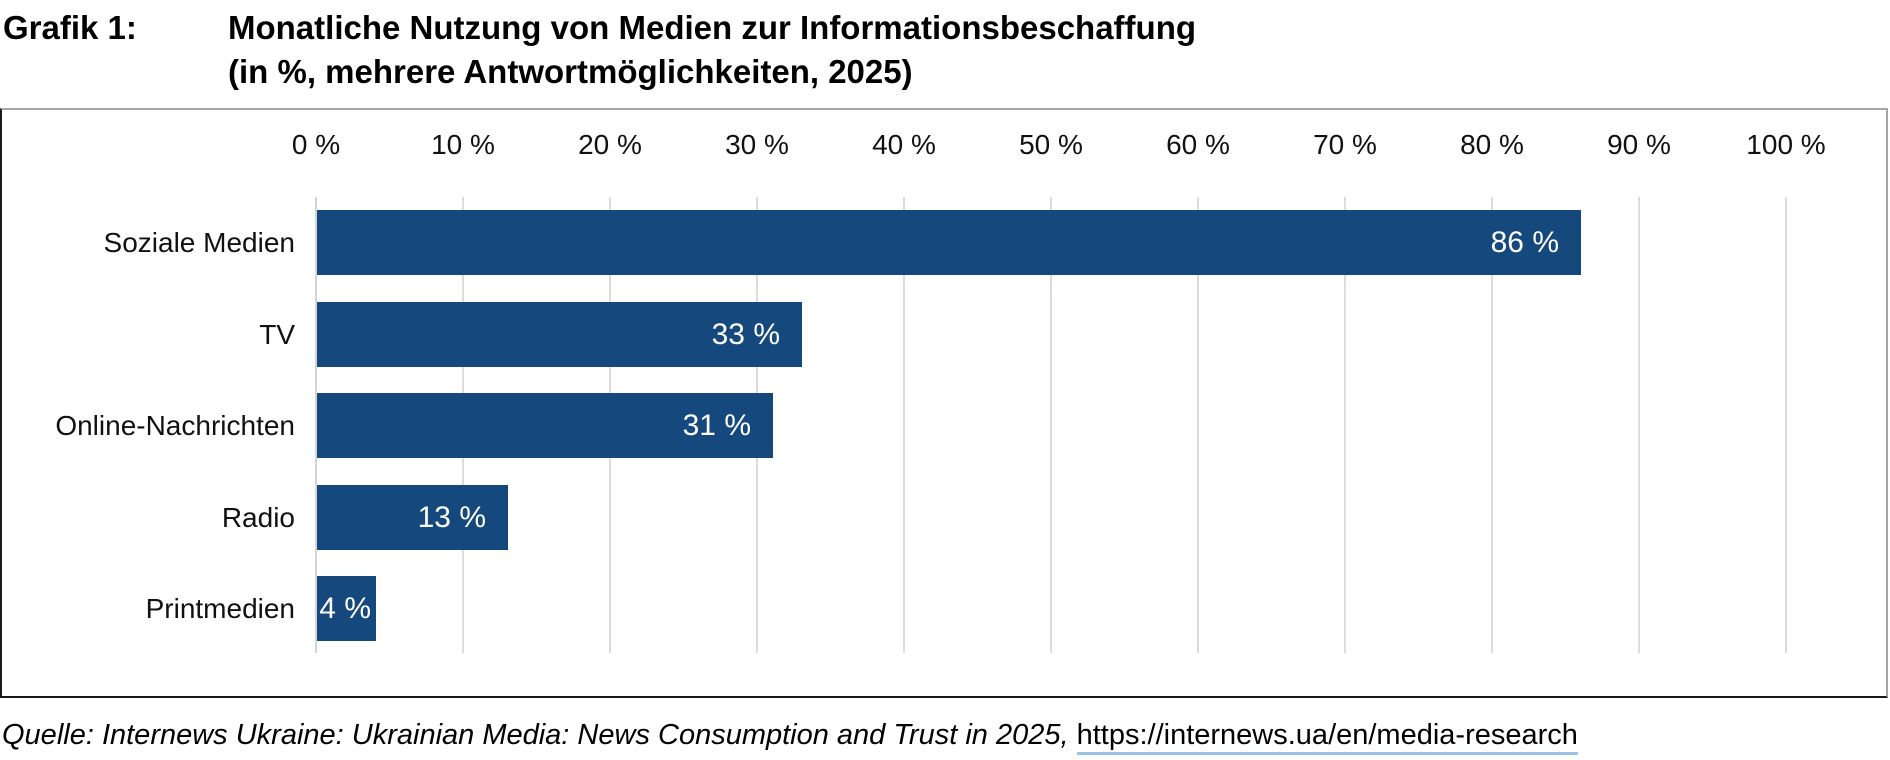 The height and width of the screenshot is (760, 1890). Describe the element at coordinates (757, 144) in the screenshot. I see `x-tick-label: 30 %` at that location.